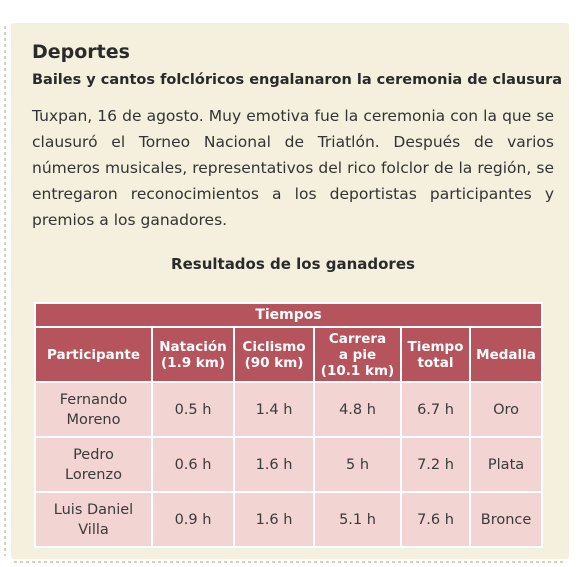 Image resolution: width=578 pixels, height=567 pixels. Describe the element at coordinates (93, 529) in the screenshot. I see `participant-second-line: Villa` at that location.